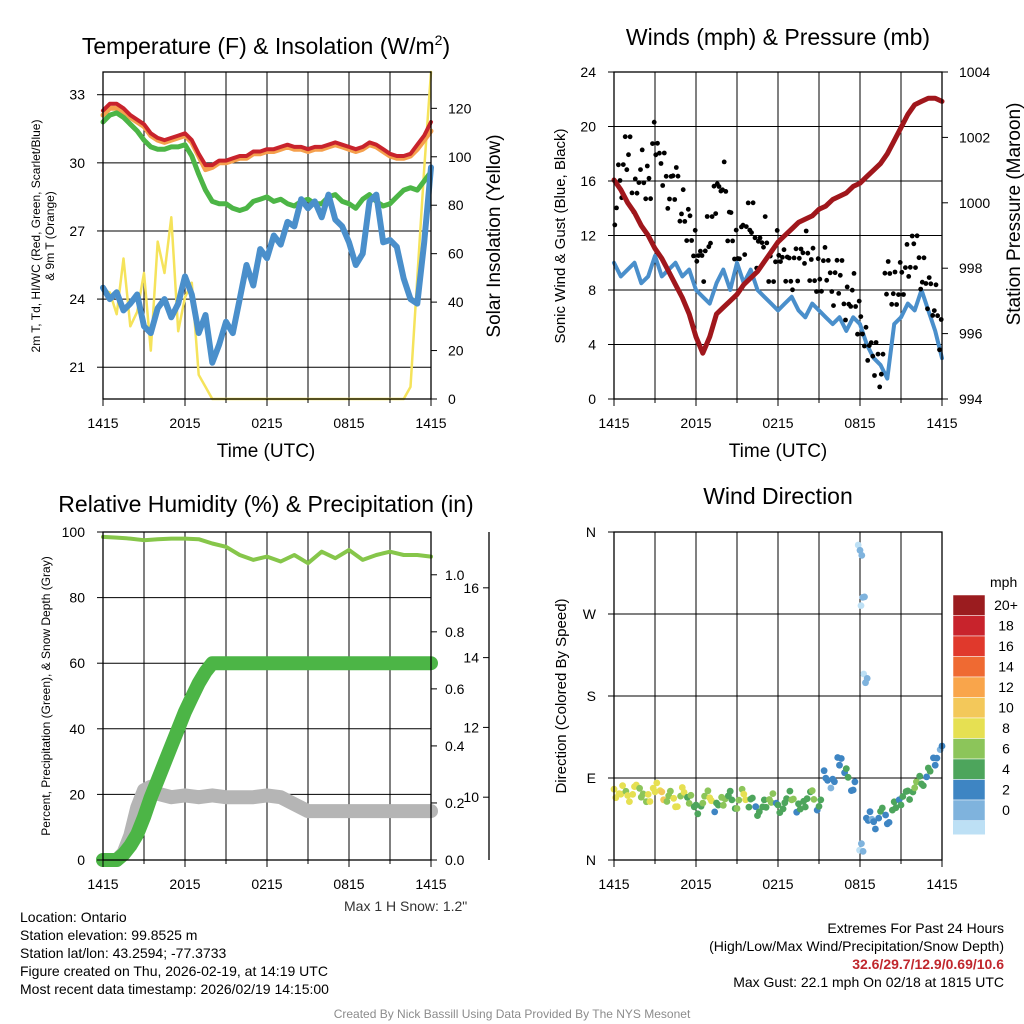 Image resolution: width=1024 pixels, height=1024 pixels. What do you see at coordinates (456, 302) in the screenshot?
I see `insolation-y-tick-label: 40` at bounding box center [456, 302].